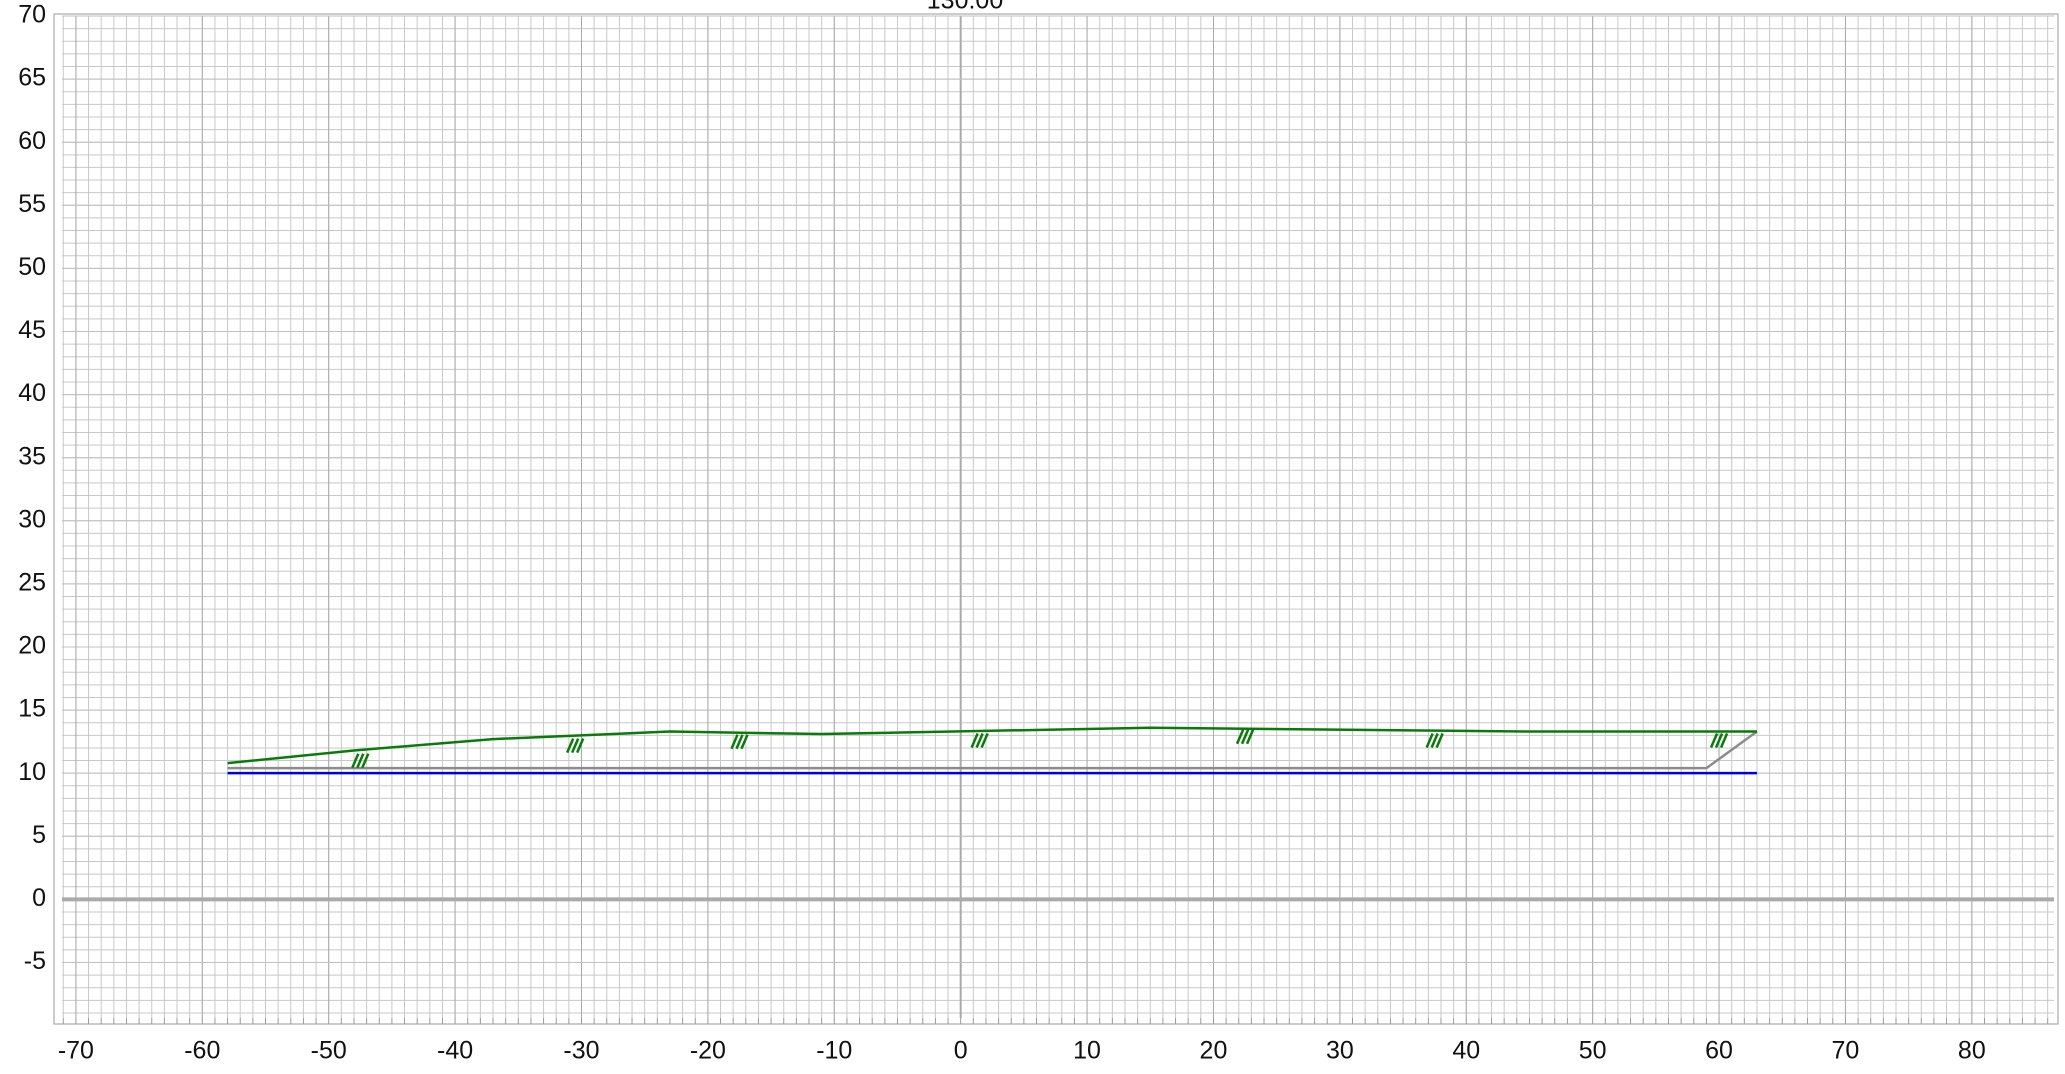 The image size is (2065, 1074). Describe the element at coordinates (39, 898) in the screenshot. I see `y-tick-label: 0` at that location.